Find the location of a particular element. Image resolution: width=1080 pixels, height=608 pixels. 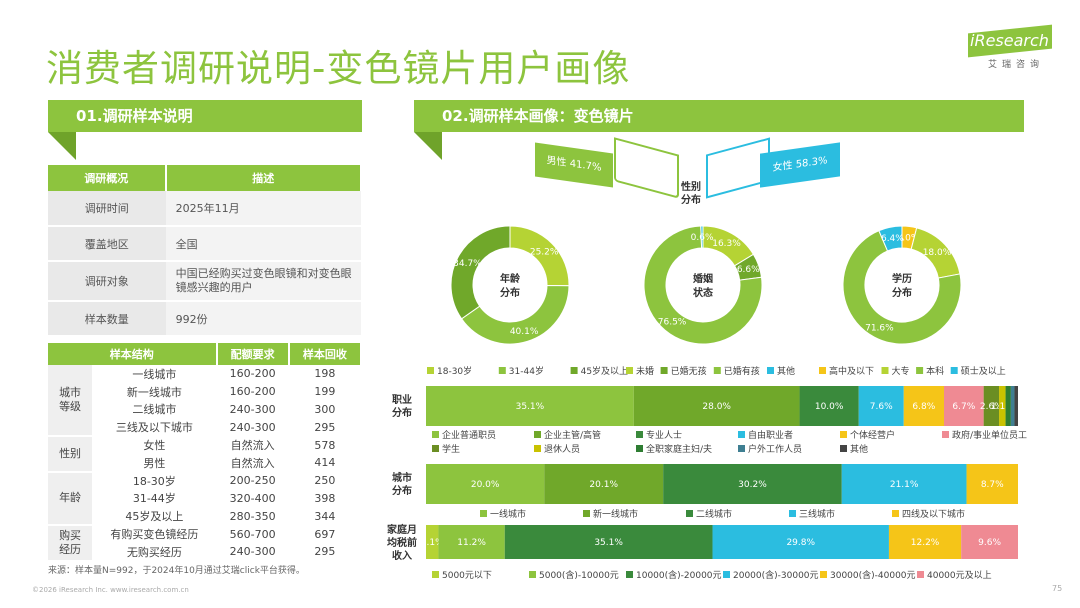

legend-label: 个体经营户 is located at coordinates (872, 435).